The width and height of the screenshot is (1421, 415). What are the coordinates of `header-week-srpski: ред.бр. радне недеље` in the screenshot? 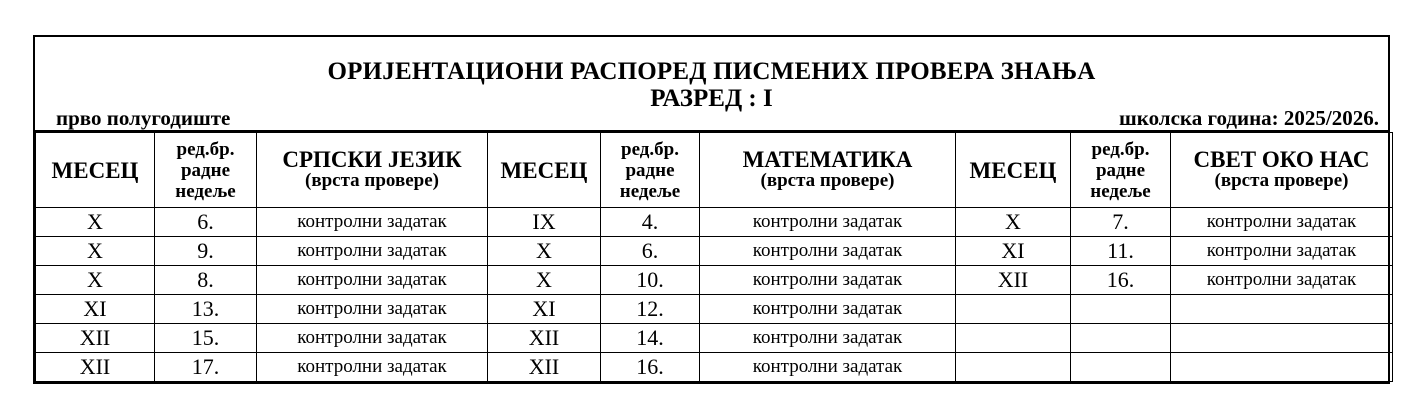 It's located at (205, 170).